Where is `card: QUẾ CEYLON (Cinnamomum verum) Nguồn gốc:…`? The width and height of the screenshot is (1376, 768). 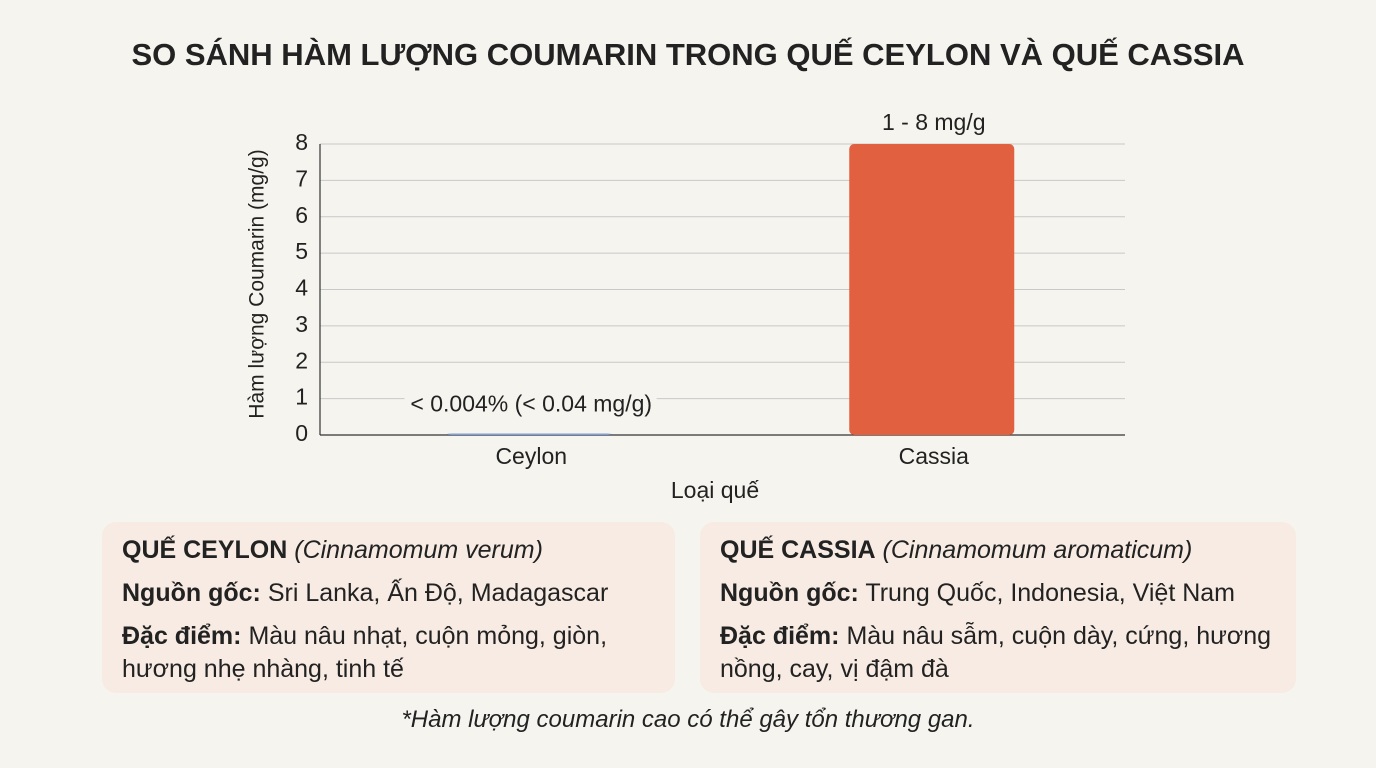
card: QUẾ CEYLON (Cinnamomum verum) Nguồn gốc:… is located at coordinates (388, 607).